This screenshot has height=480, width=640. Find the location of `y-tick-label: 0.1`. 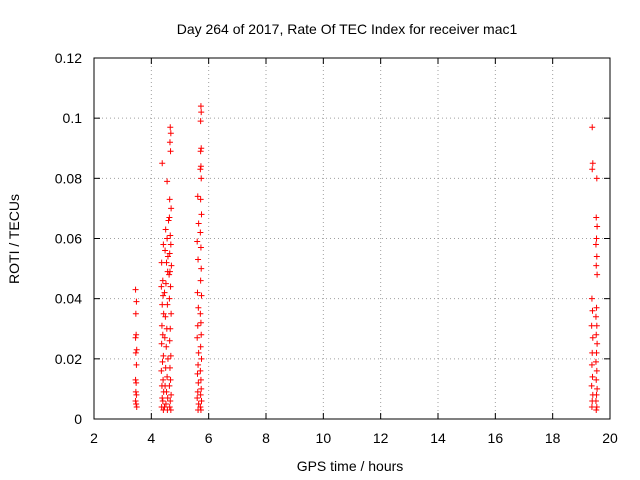

y-tick-label: 0.1 is located at coordinates (73, 118).